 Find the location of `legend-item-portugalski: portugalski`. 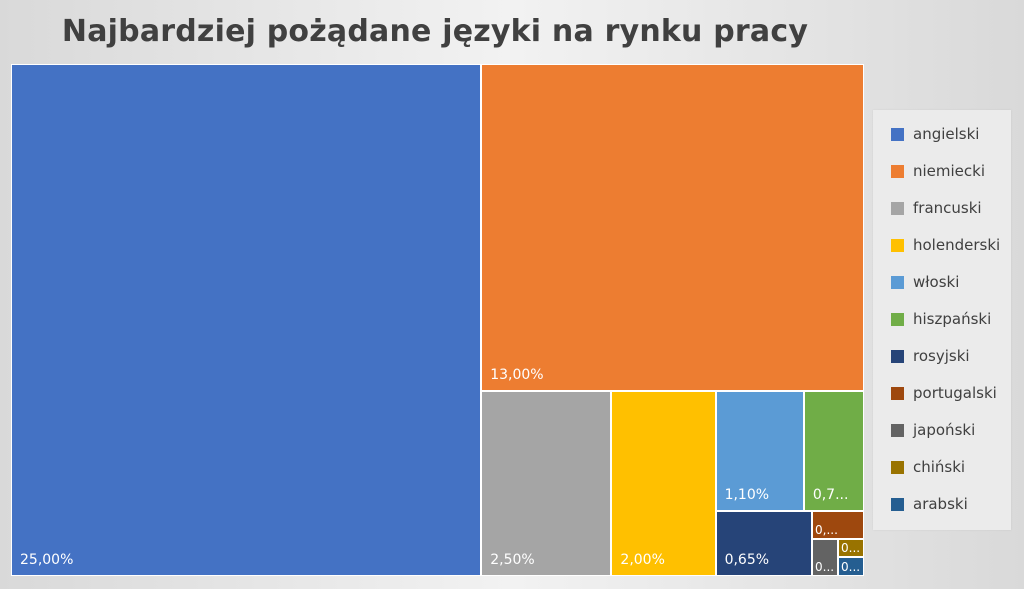

legend-item-portugalski: portugalski is located at coordinates (944, 393).